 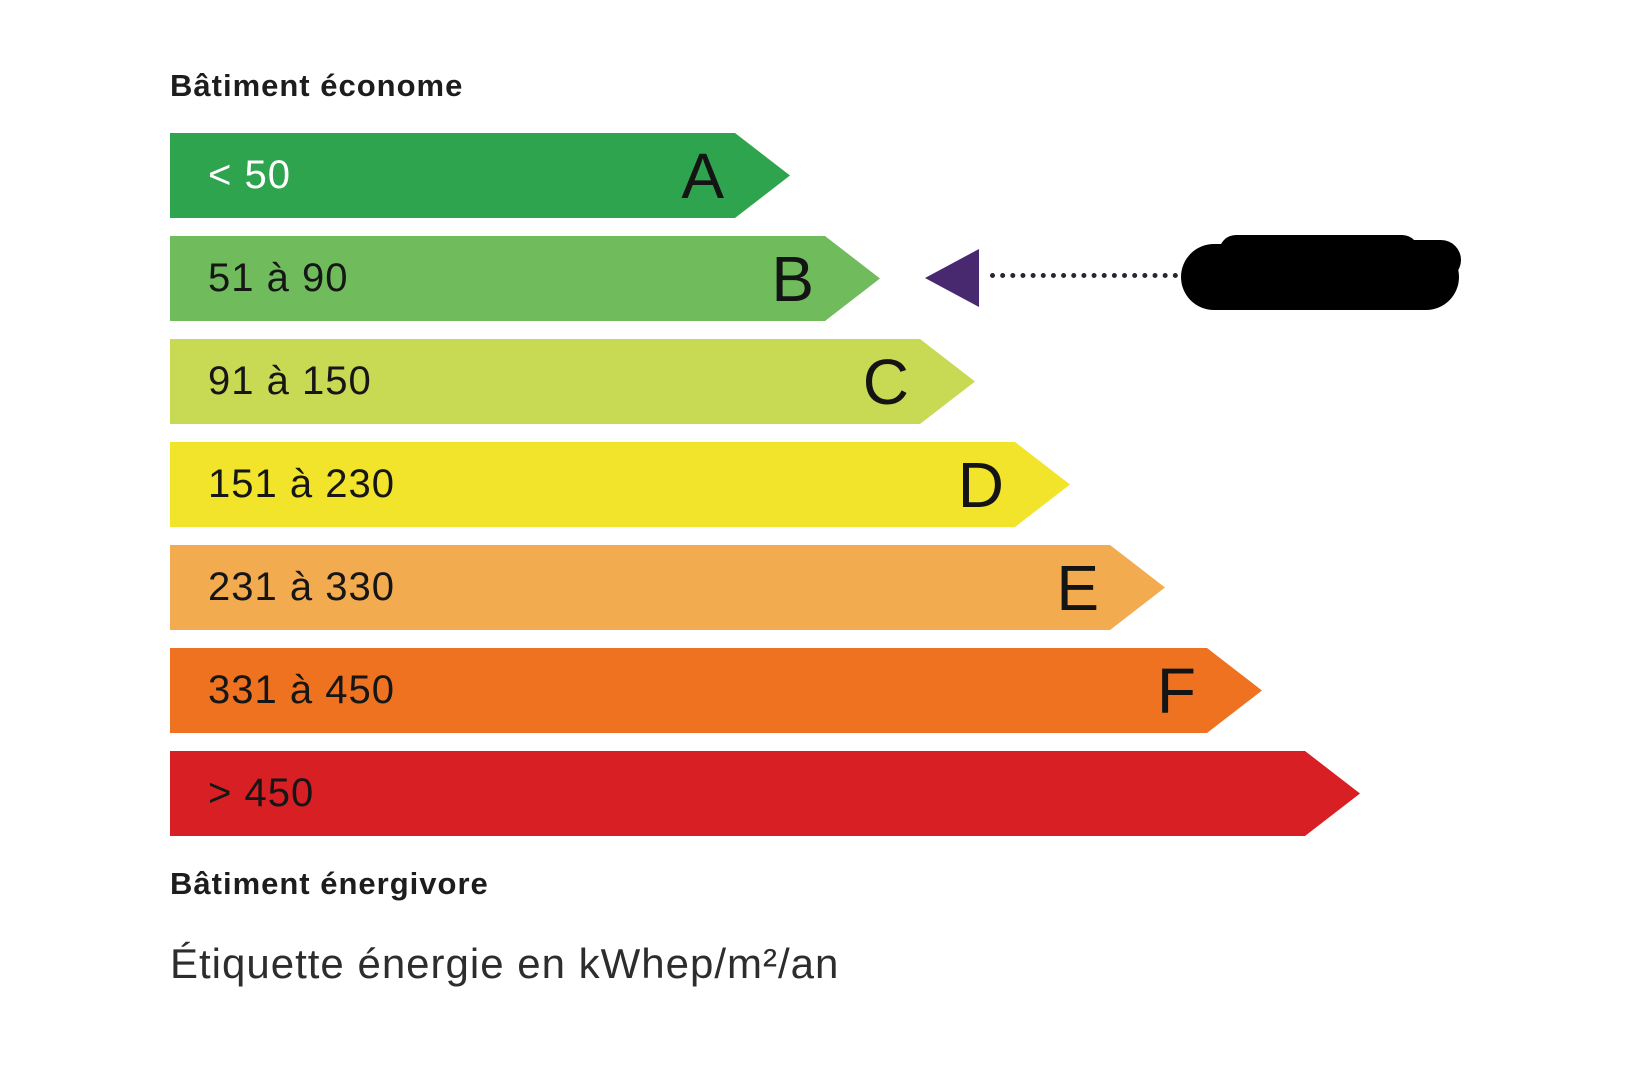 What do you see at coordinates (329, 883) in the screenshot?
I see `energy-intensive-building-label: Bâtiment énergivore` at bounding box center [329, 883].